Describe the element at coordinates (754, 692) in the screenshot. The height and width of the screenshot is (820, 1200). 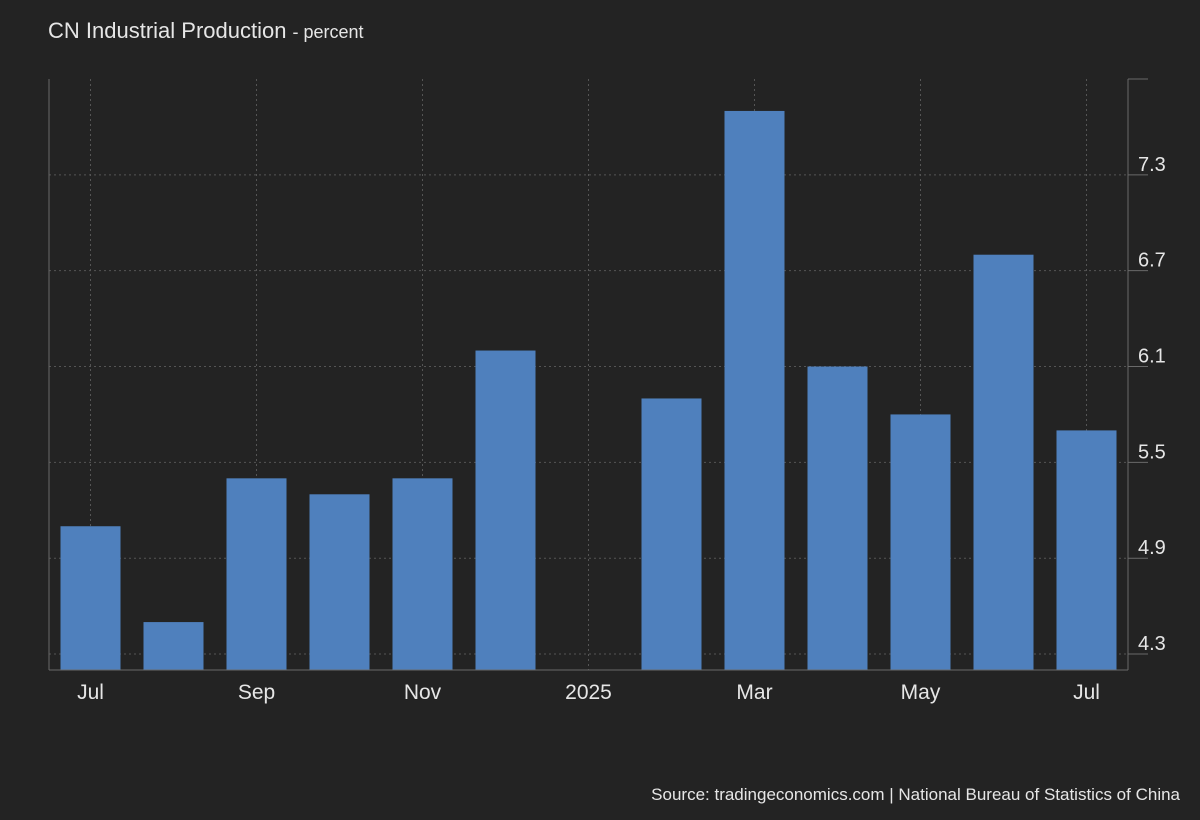
I see `x-tick-label: Mar` at that location.